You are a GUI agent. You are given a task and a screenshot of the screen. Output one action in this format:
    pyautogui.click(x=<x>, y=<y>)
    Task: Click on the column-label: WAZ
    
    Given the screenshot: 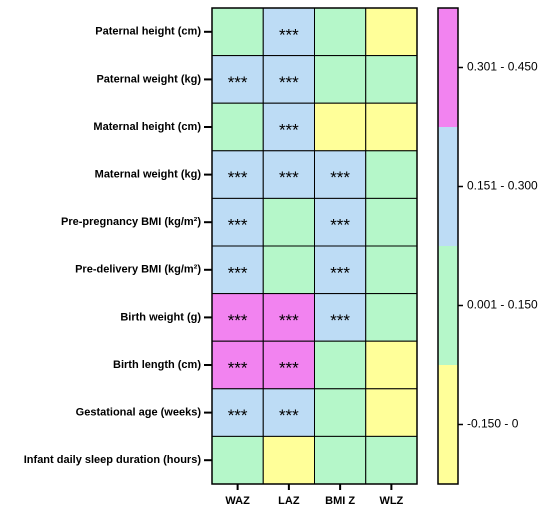 What is the action you would take?
    pyautogui.click(x=237, y=501)
    